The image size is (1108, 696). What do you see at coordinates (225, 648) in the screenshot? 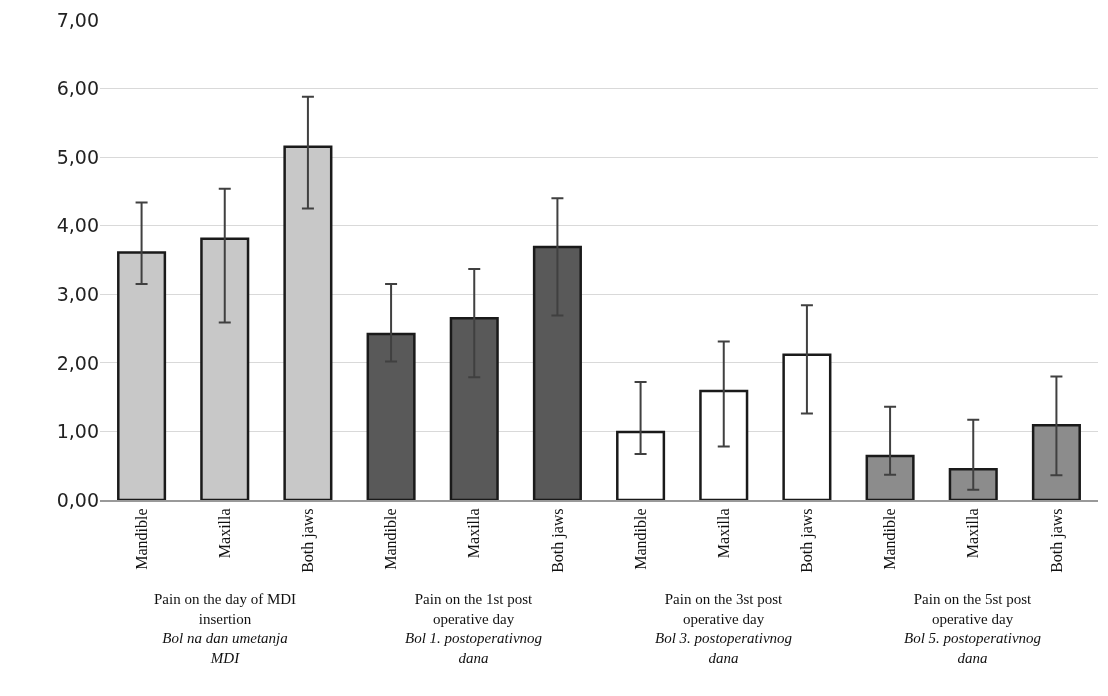
I see `text: Bol na dan umetanja MDI` at bounding box center [225, 648].